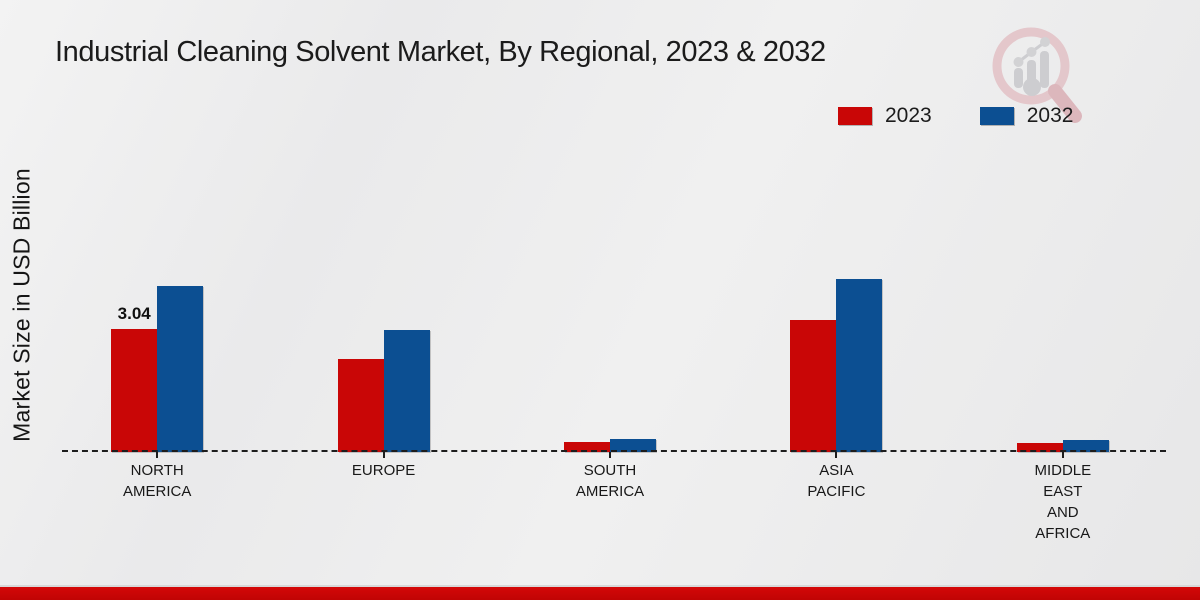  Describe the element at coordinates (1063, 502) in the screenshot. I see `x-axis-label-middle-east-and-africa: MIDDLE EAST AND AFRICA` at that location.